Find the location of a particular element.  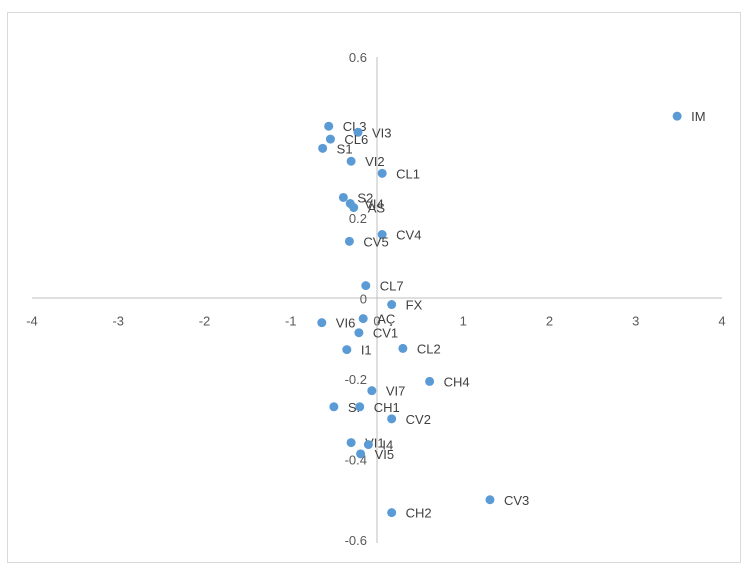

data-point: CV3 is located at coordinates (507, 500).